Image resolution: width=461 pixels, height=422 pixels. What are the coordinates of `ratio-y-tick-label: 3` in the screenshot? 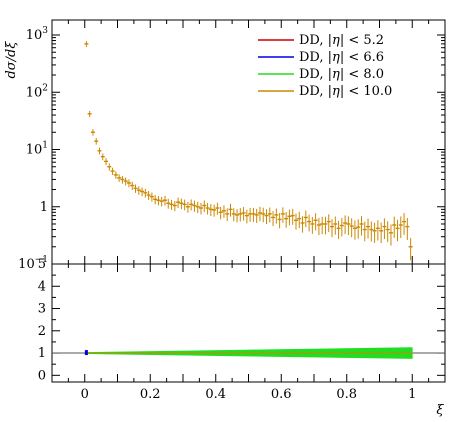 It's located at (42, 309).